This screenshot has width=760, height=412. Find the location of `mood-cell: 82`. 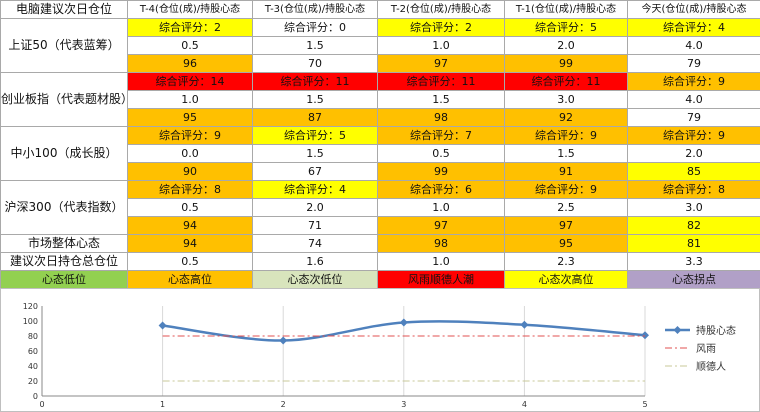

mood-cell: 82 is located at coordinates (693, 225).